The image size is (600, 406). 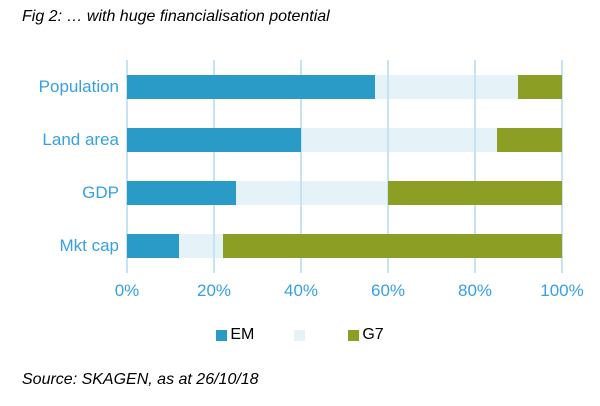 I want to click on legend-item-other, so click(x=301, y=335).